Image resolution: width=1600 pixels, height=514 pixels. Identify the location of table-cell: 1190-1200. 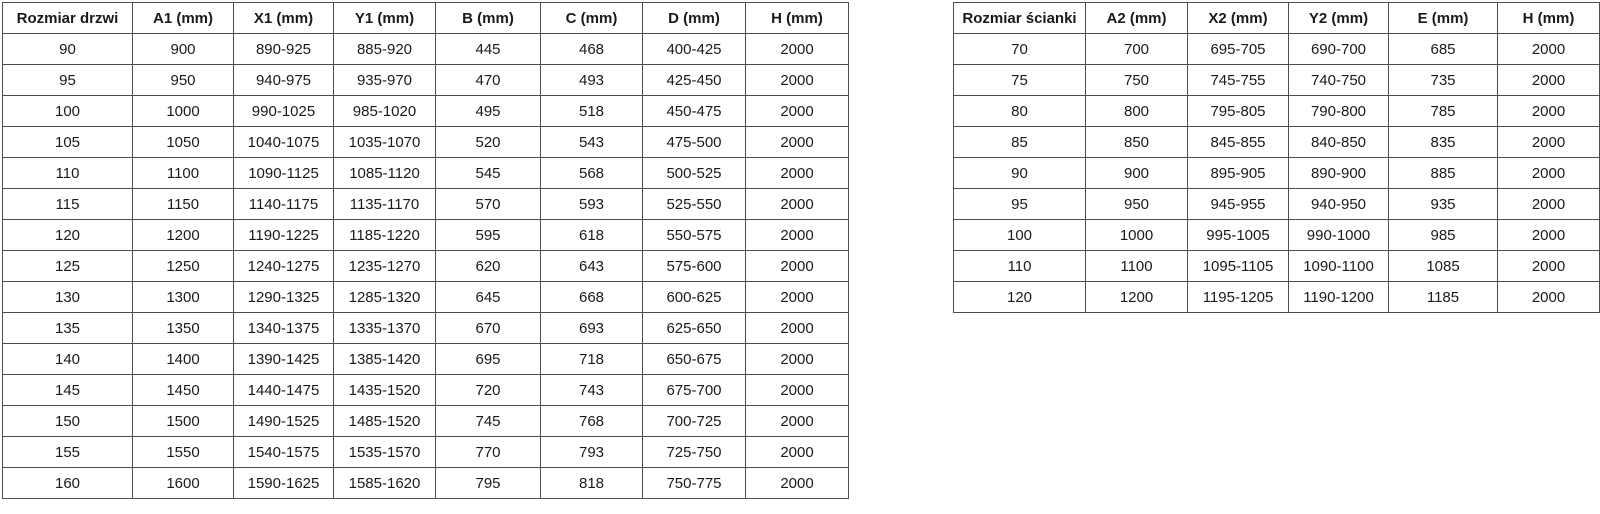
(1338, 297).